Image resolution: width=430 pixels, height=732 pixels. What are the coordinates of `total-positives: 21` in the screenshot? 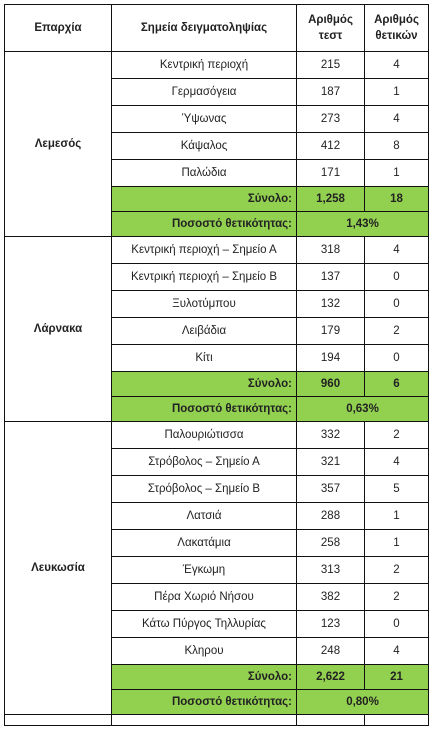 It's located at (396, 677).